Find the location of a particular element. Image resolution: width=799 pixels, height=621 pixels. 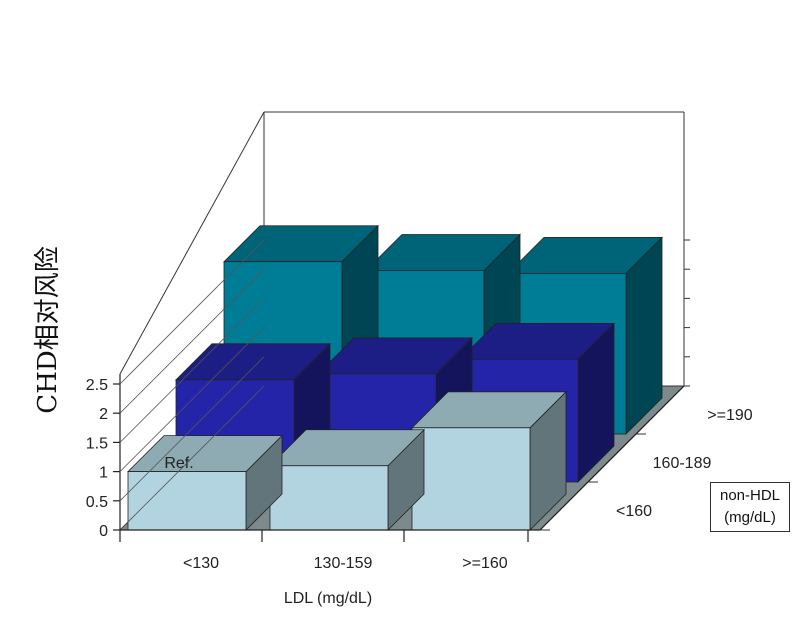

depth-axis: <160 160-189 >=190 is located at coordinates (646, 458).